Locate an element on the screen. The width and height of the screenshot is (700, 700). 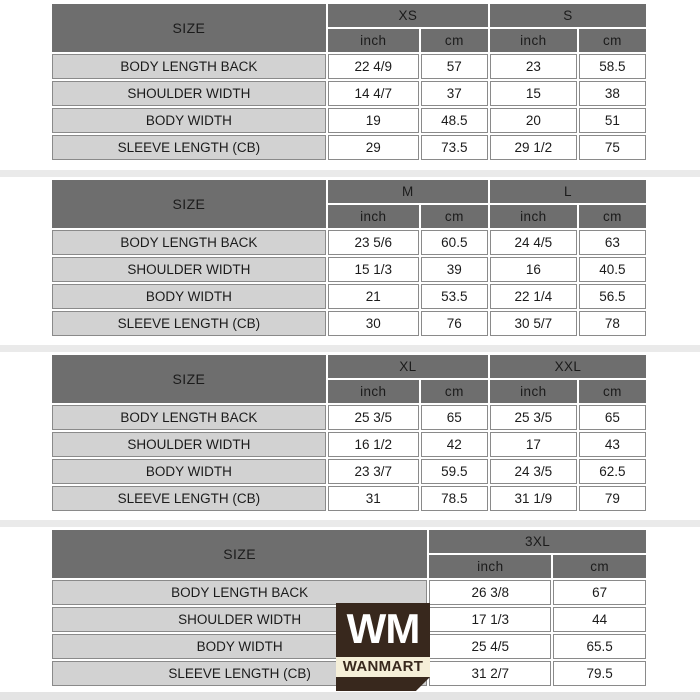
measurement-value: 24 3/5 is located at coordinates (533, 471).